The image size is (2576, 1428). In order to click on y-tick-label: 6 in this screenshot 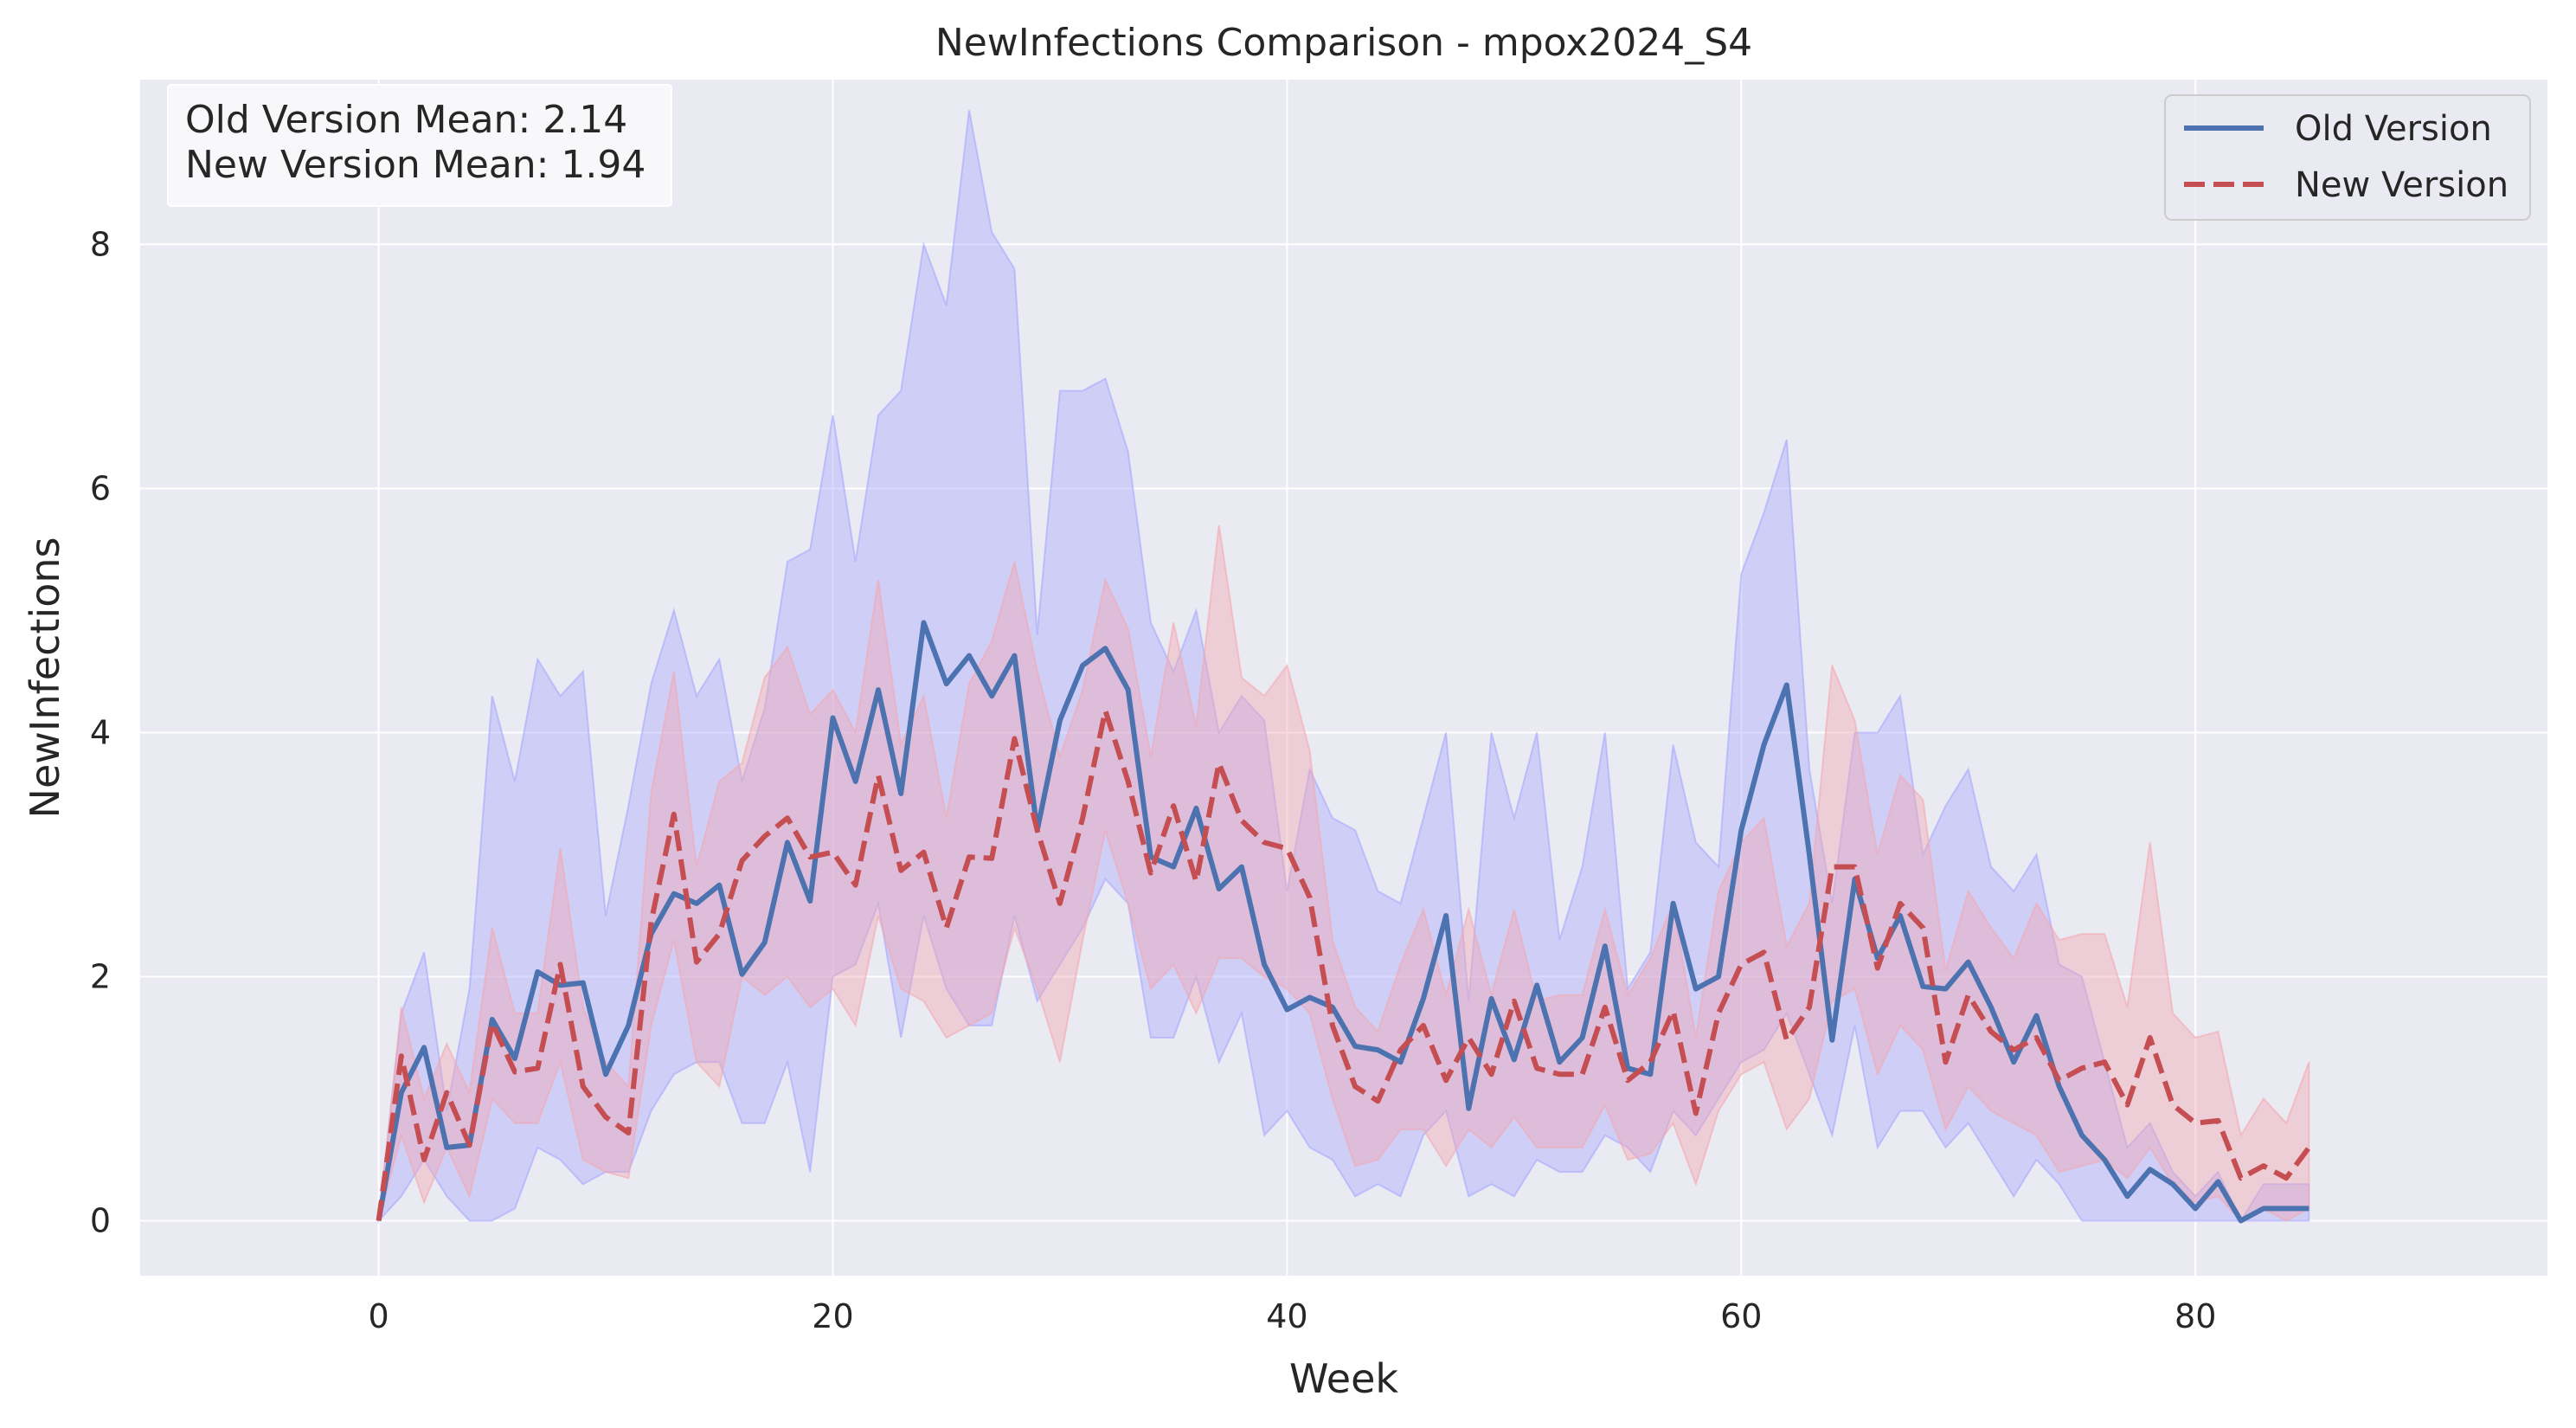, I will do `click(101, 488)`.